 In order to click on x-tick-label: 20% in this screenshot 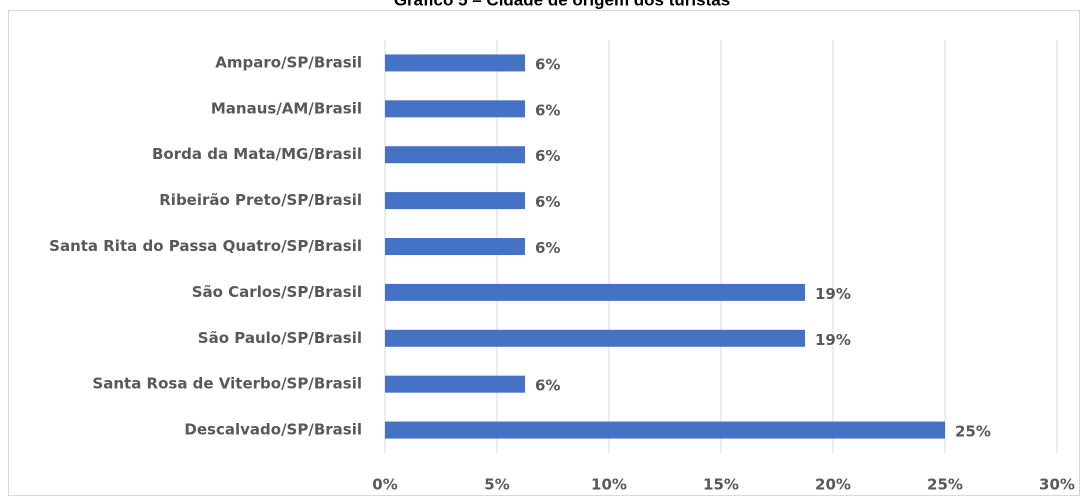, I will do `click(833, 485)`.